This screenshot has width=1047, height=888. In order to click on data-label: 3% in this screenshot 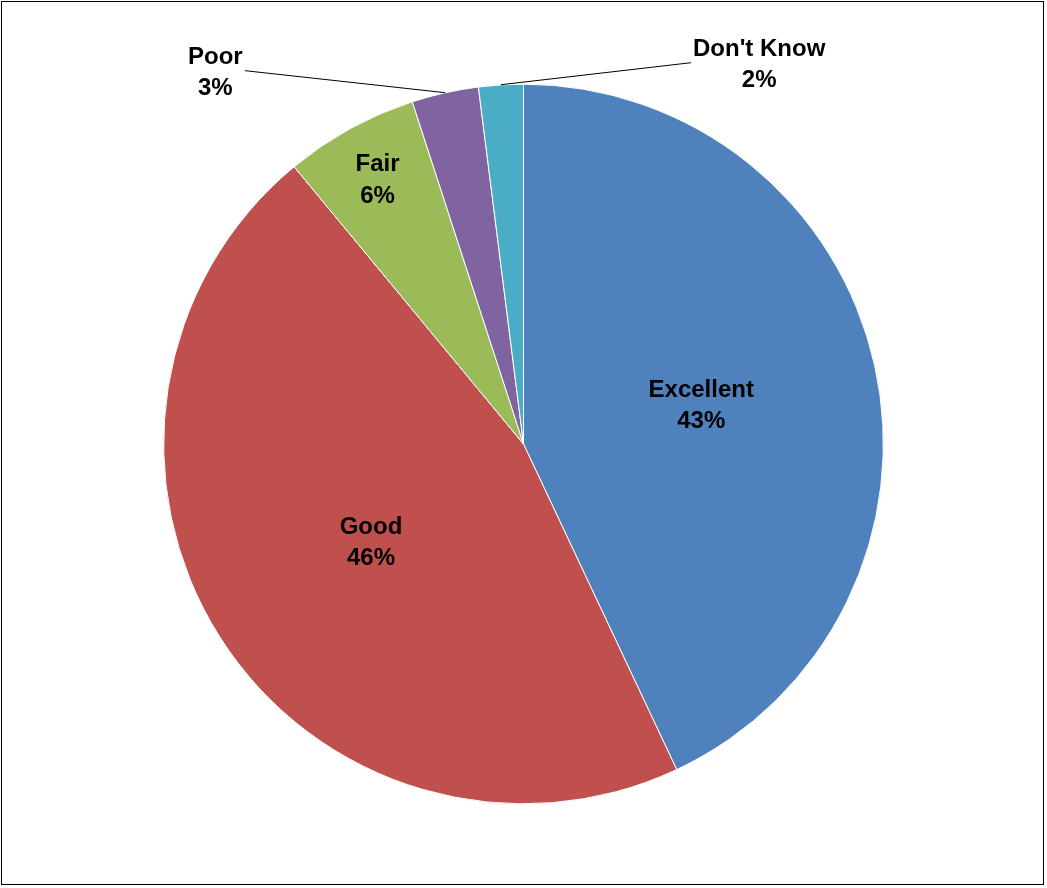, I will do `click(215, 87)`.